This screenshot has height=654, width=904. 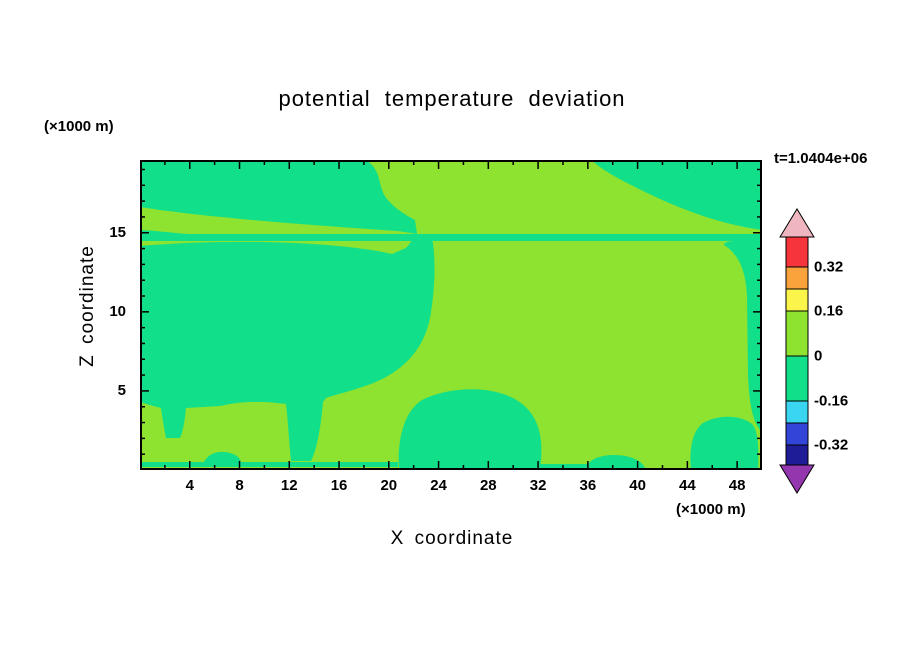 What do you see at coordinates (829, 311) in the screenshot?
I see `colorbar-label: 0.16` at bounding box center [829, 311].